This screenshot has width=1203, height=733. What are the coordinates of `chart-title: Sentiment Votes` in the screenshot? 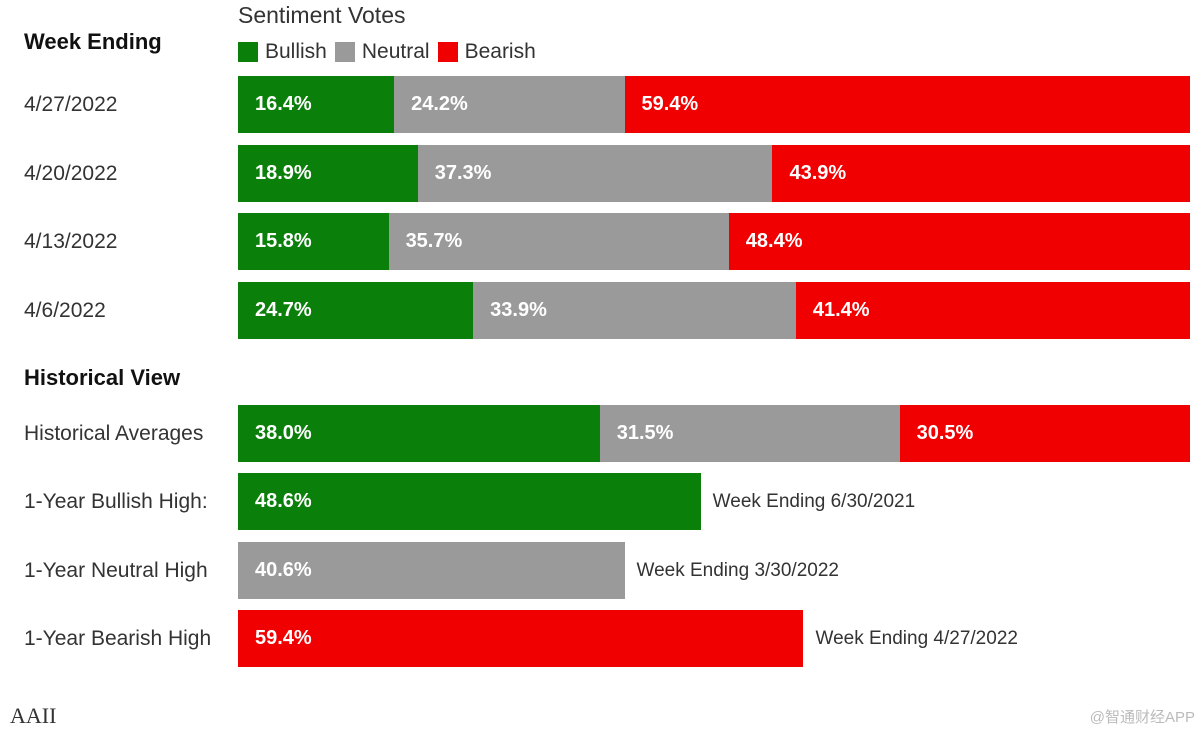 It's located at (322, 15).